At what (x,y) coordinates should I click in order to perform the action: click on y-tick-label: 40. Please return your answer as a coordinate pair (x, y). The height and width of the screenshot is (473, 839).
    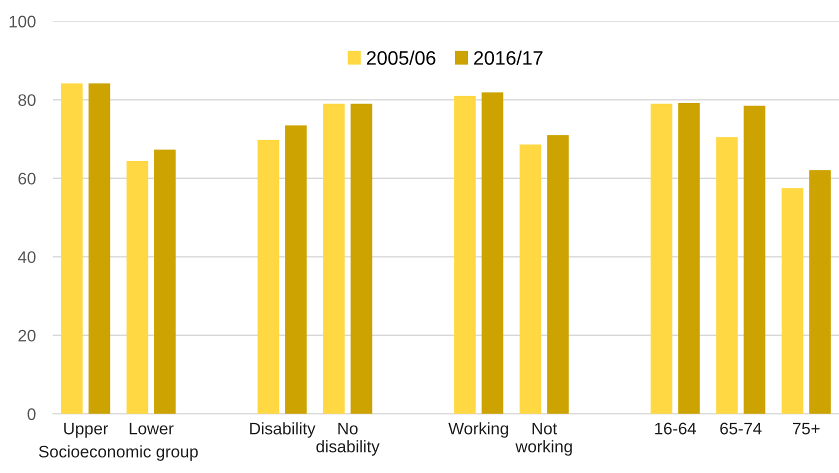
    Looking at the image, I should click on (27, 257).